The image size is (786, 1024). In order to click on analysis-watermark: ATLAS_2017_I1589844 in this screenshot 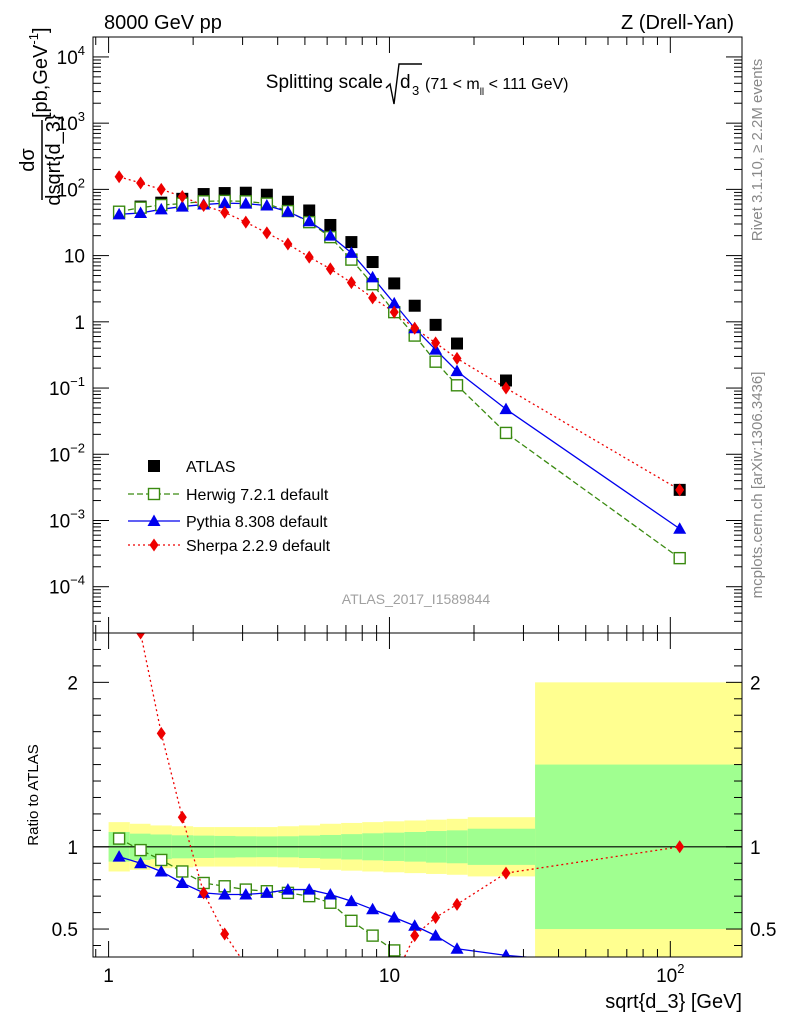, I will do `click(416, 599)`.